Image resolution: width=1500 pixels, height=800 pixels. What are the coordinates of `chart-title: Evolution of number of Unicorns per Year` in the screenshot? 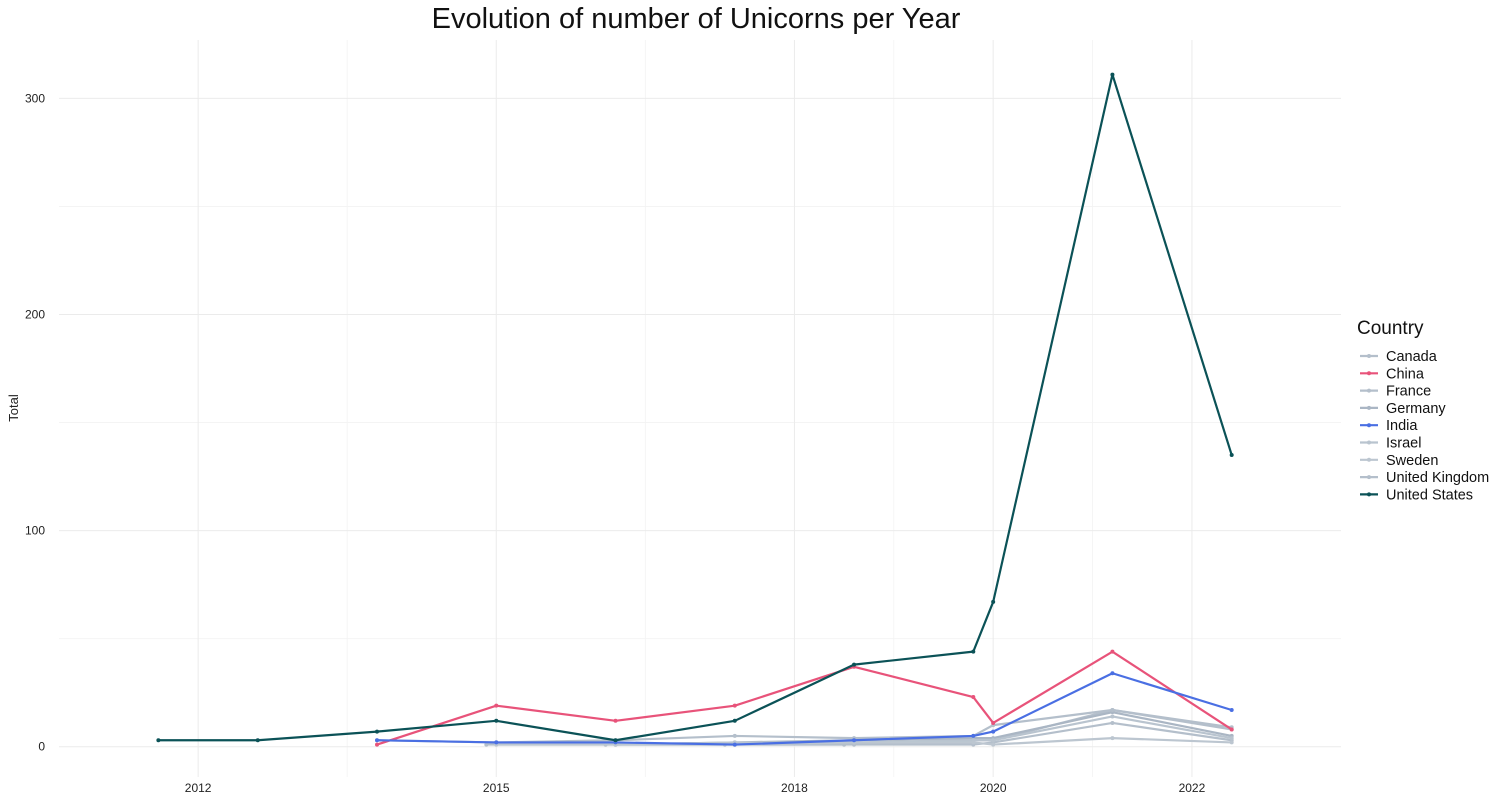 It's located at (696, 19).